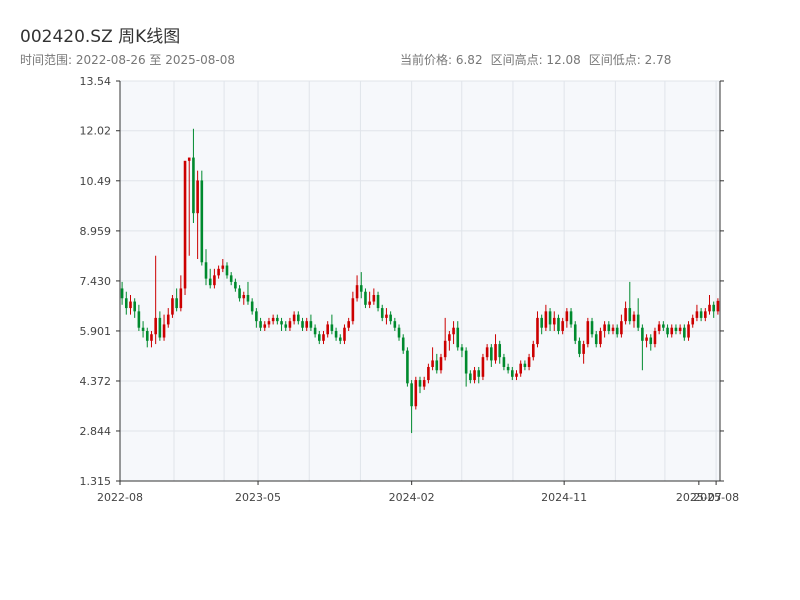 This screenshot has height=600, width=800. I want to click on y-tick-label: 7.430, so click(96, 281).